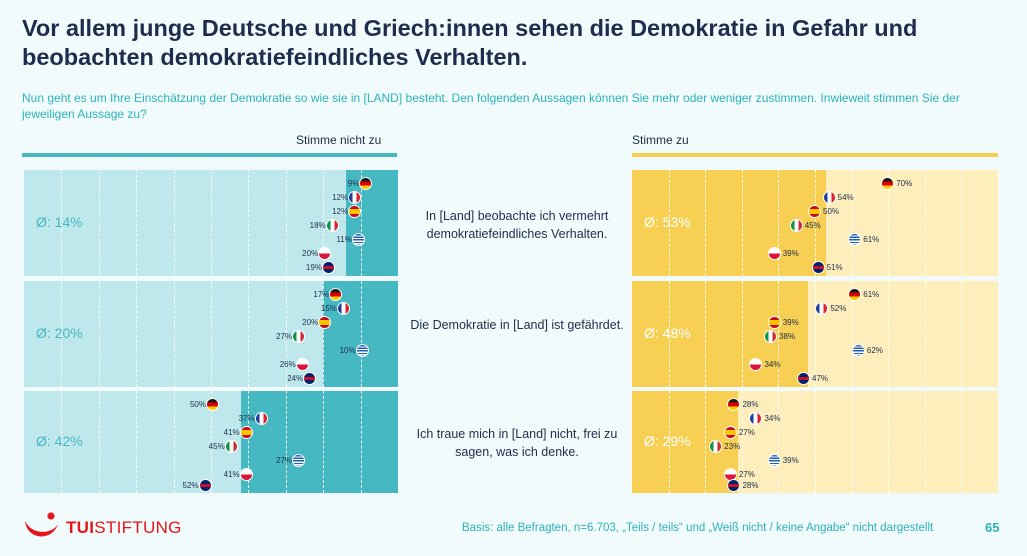  I want to click on data-point-deutschland: 17%, so click(320, 295).